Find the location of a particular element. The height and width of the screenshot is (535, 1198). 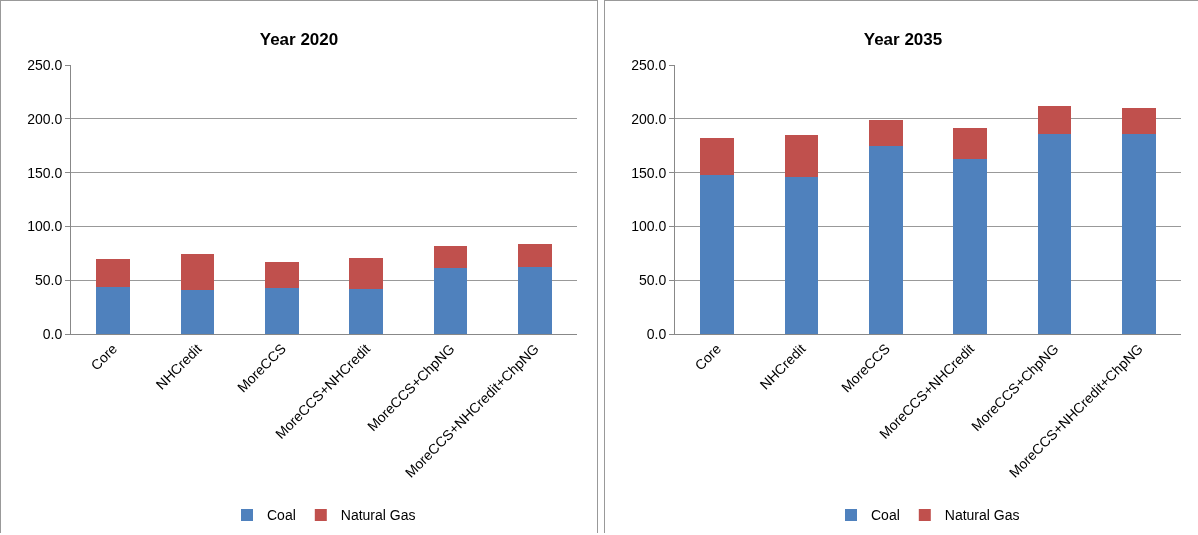

chart-title: Year 2020 is located at coordinates (299, 39).